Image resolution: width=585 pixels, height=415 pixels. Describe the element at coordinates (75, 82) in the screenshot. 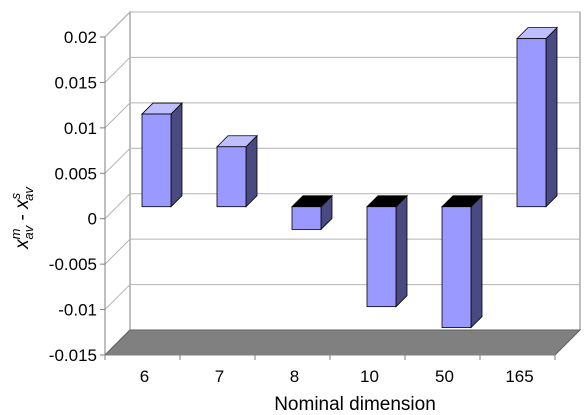

I see `y-tick-label: 0.015` at that location.